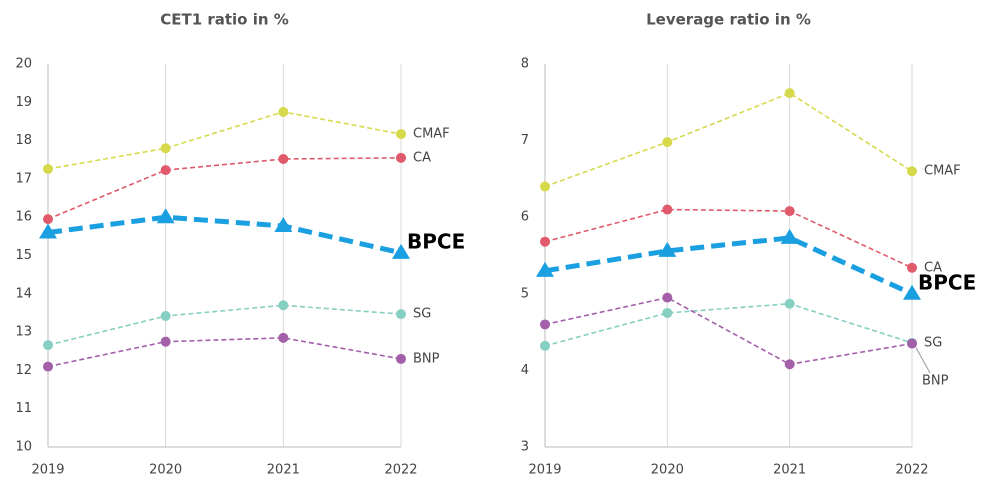 This screenshot has width=983, height=483. What do you see at coordinates (23, 447) in the screenshot?
I see `y-tick-label: 10` at bounding box center [23, 447].